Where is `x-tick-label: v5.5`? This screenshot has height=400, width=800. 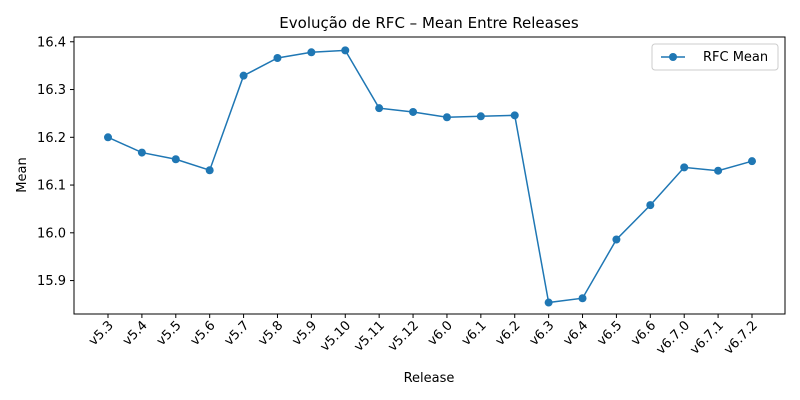 x-tick-label: v5.5 is located at coordinates (169, 333).